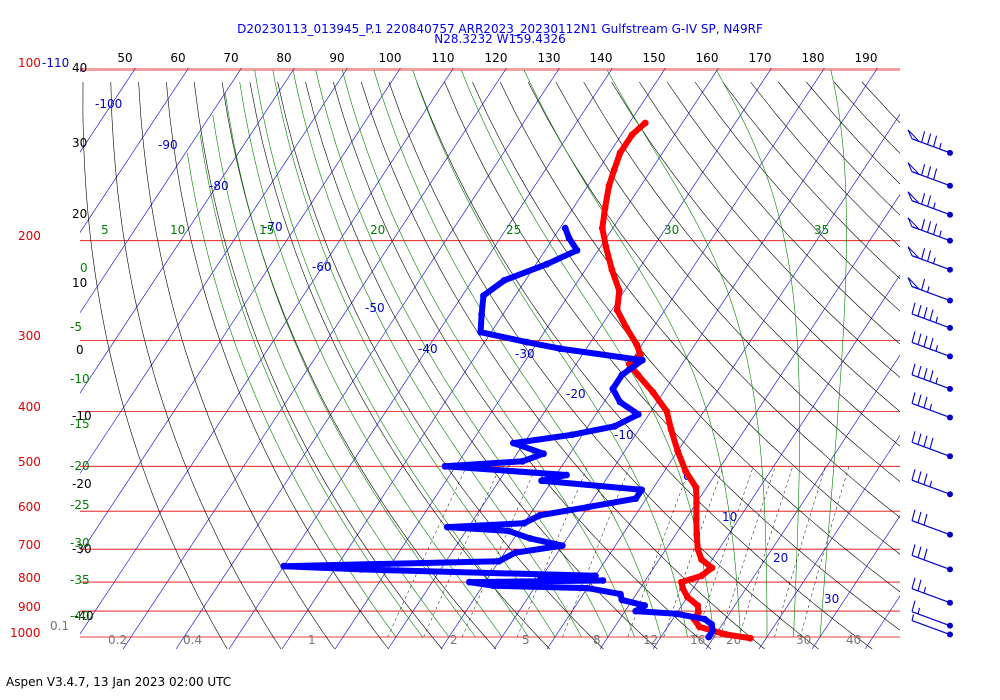 The width and height of the screenshot is (1000, 700). Describe the element at coordinates (831, 599) in the screenshot. I see `isotherm-label: 30` at that location.